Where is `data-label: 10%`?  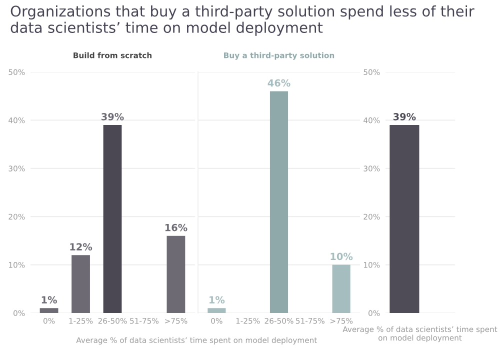
data-label: 10% is located at coordinates (341, 256).